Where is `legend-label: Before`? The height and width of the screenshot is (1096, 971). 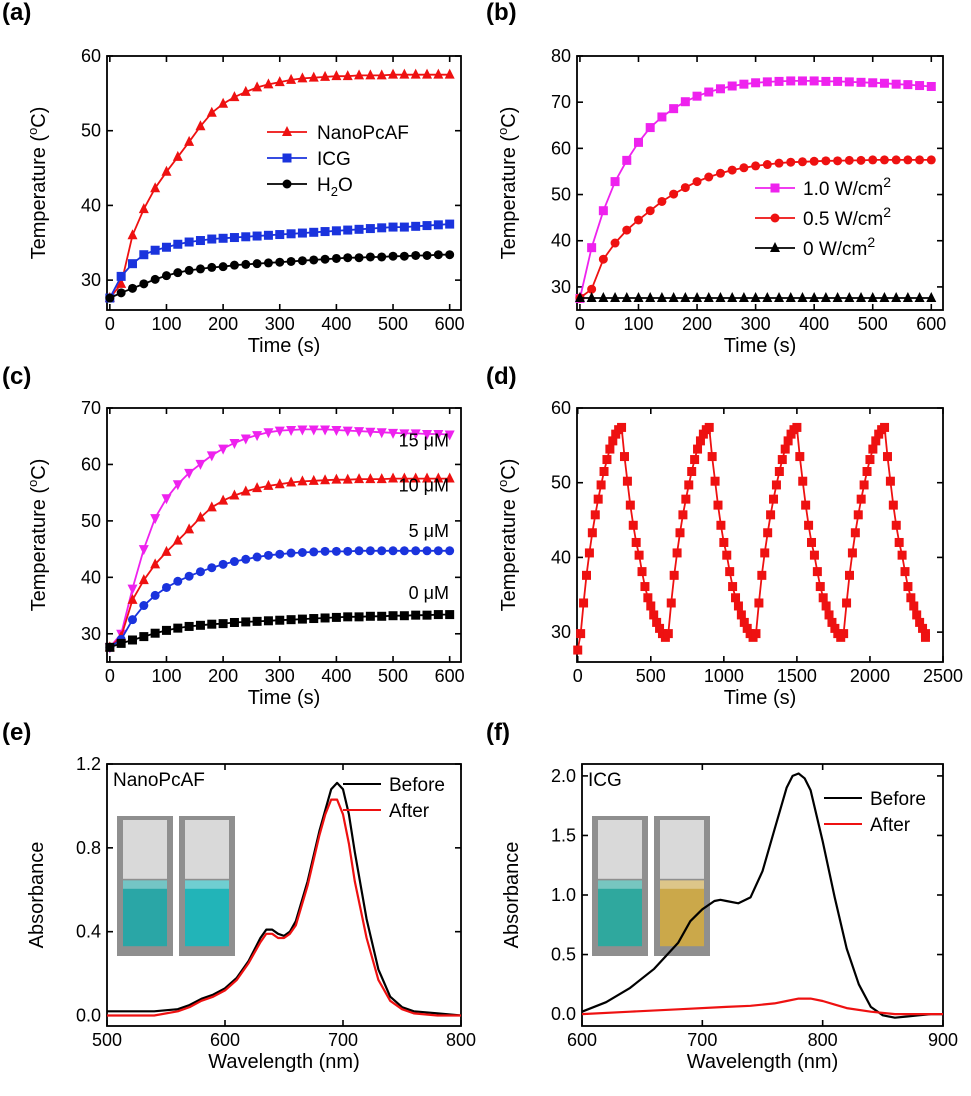 legend-label: Before is located at coordinates (417, 785).